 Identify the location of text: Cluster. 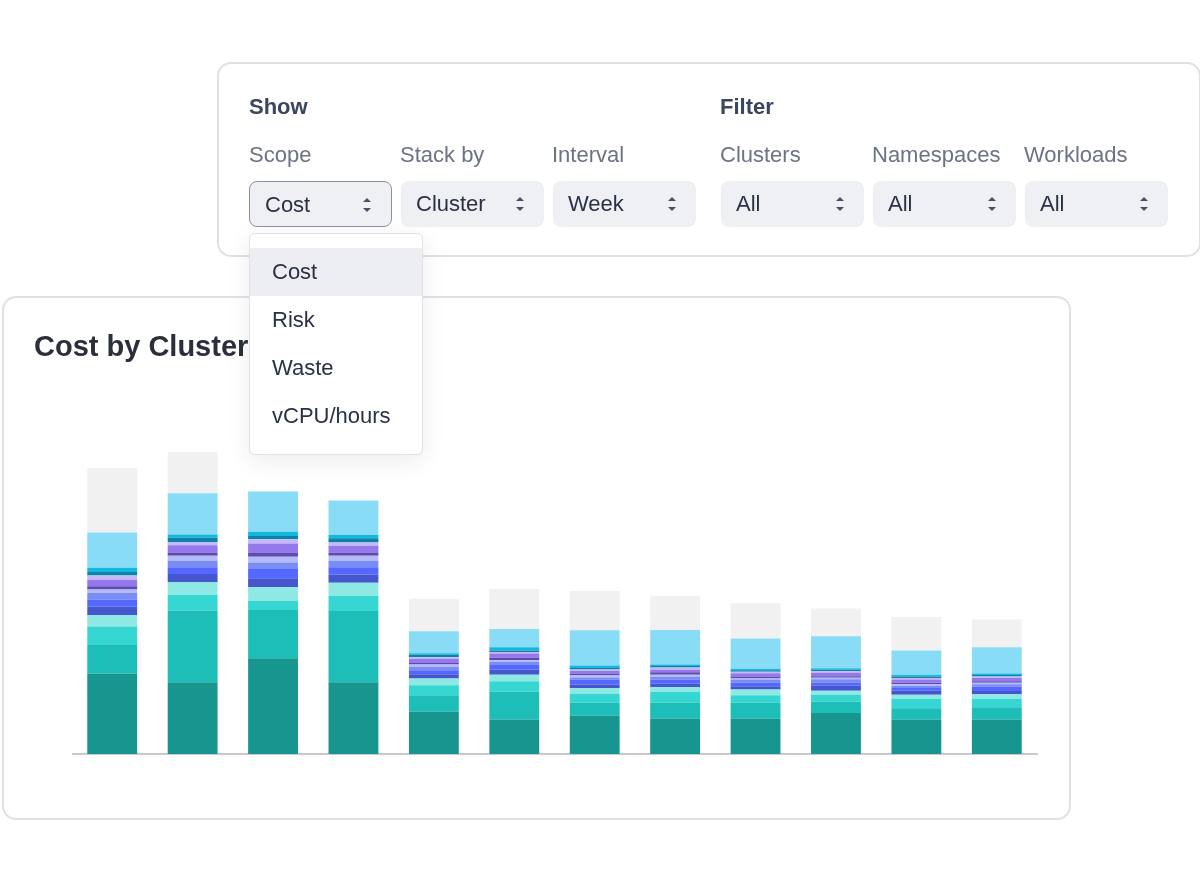
(451, 204).